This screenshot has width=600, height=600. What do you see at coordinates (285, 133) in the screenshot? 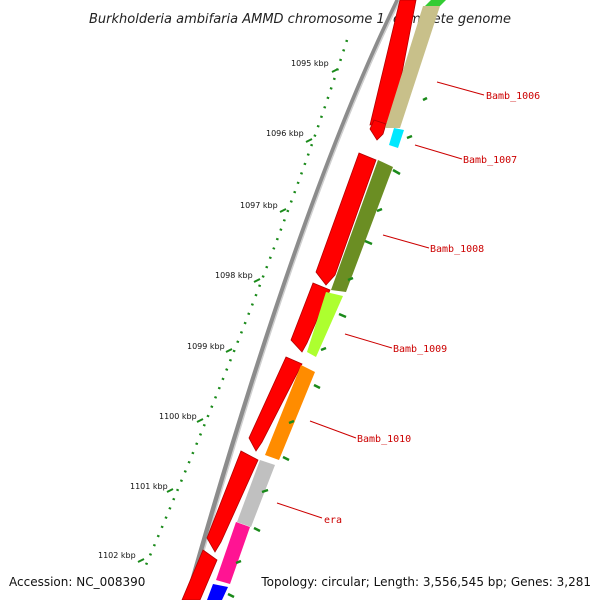
I see `scale-tick-label: 1096 kbp` at bounding box center [285, 133].